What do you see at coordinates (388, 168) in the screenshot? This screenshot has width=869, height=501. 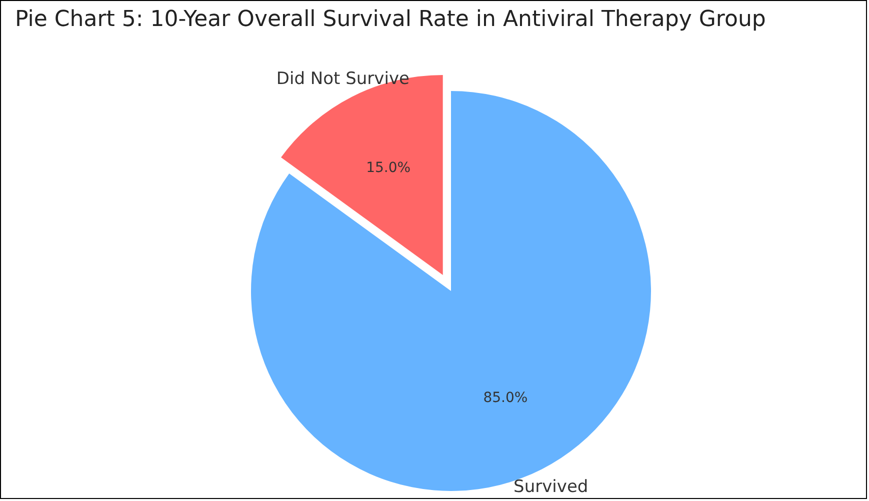 I see `data-label: 15.0%` at bounding box center [388, 168].